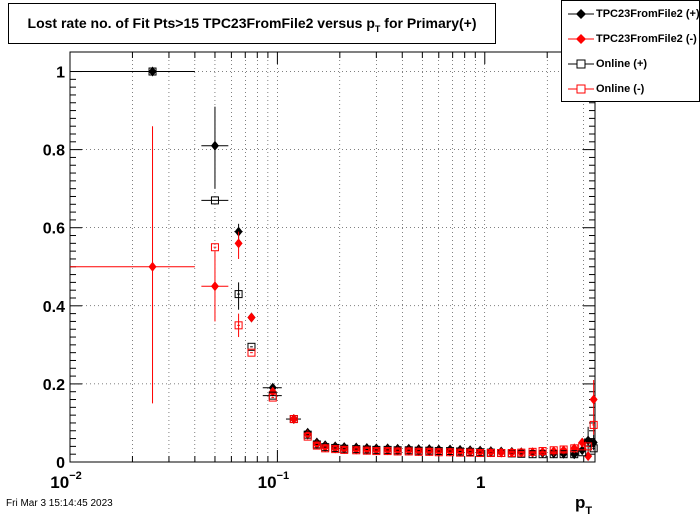  What do you see at coordinates (273, 481) in the screenshot?
I see `x-tick-label: 10⁻¹` at bounding box center [273, 481].